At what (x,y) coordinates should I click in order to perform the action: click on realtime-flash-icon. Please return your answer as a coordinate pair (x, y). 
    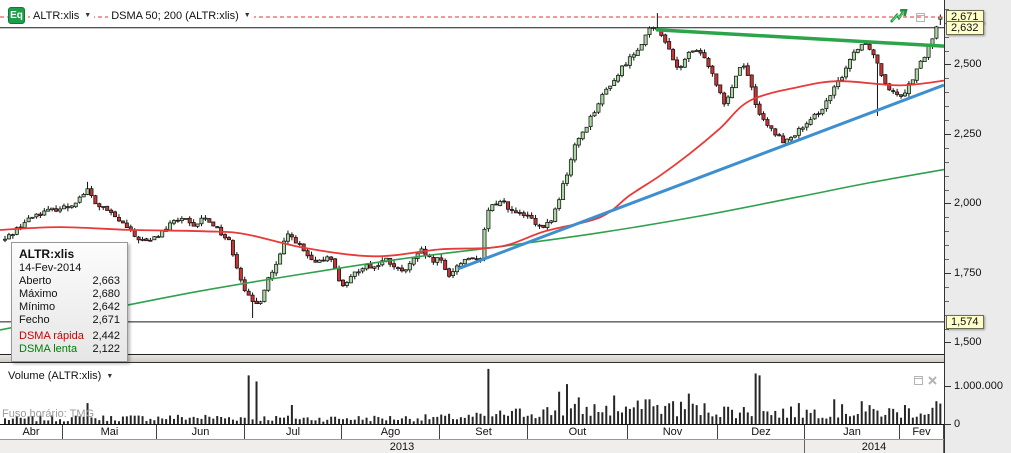
    Looking at the image, I should click on (899, 16).